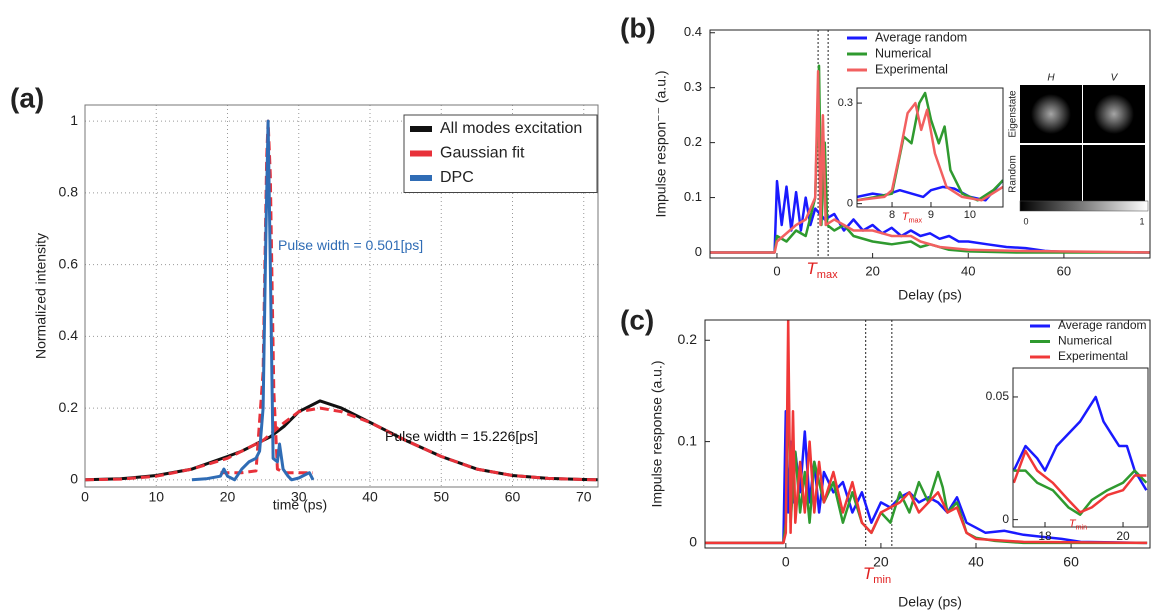  What do you see at coordinates (1084, 206) in the screenshot?
I see `colorbar` at bounding box center [1084, 206].